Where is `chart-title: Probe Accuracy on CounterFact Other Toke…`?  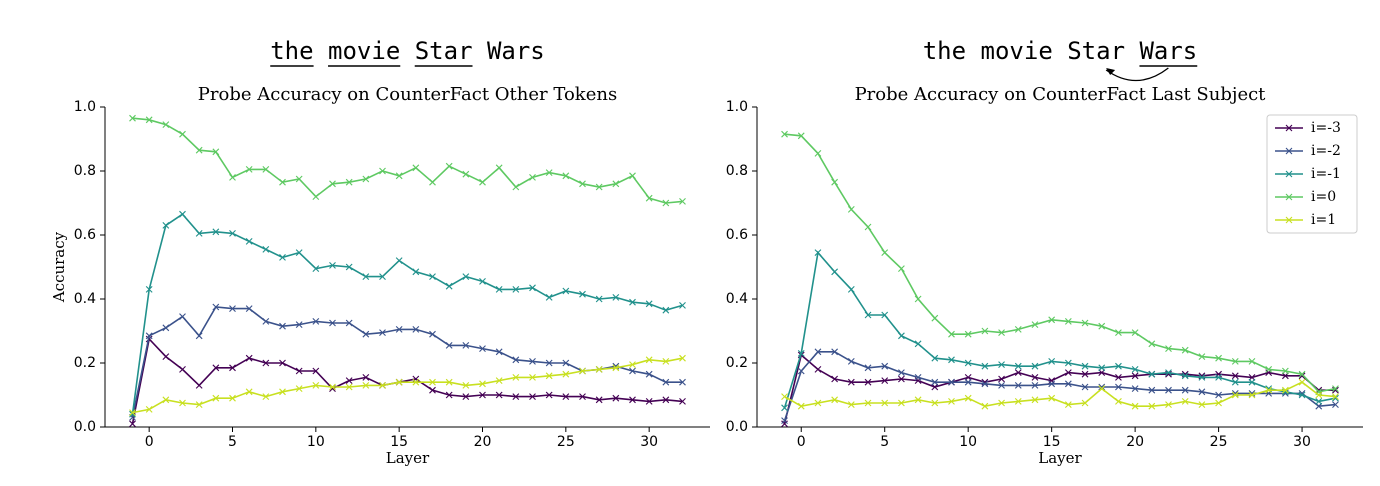 chart-title: Probe Accuracy on CounterFact Other Toke… is located at coordinates (407, 94).